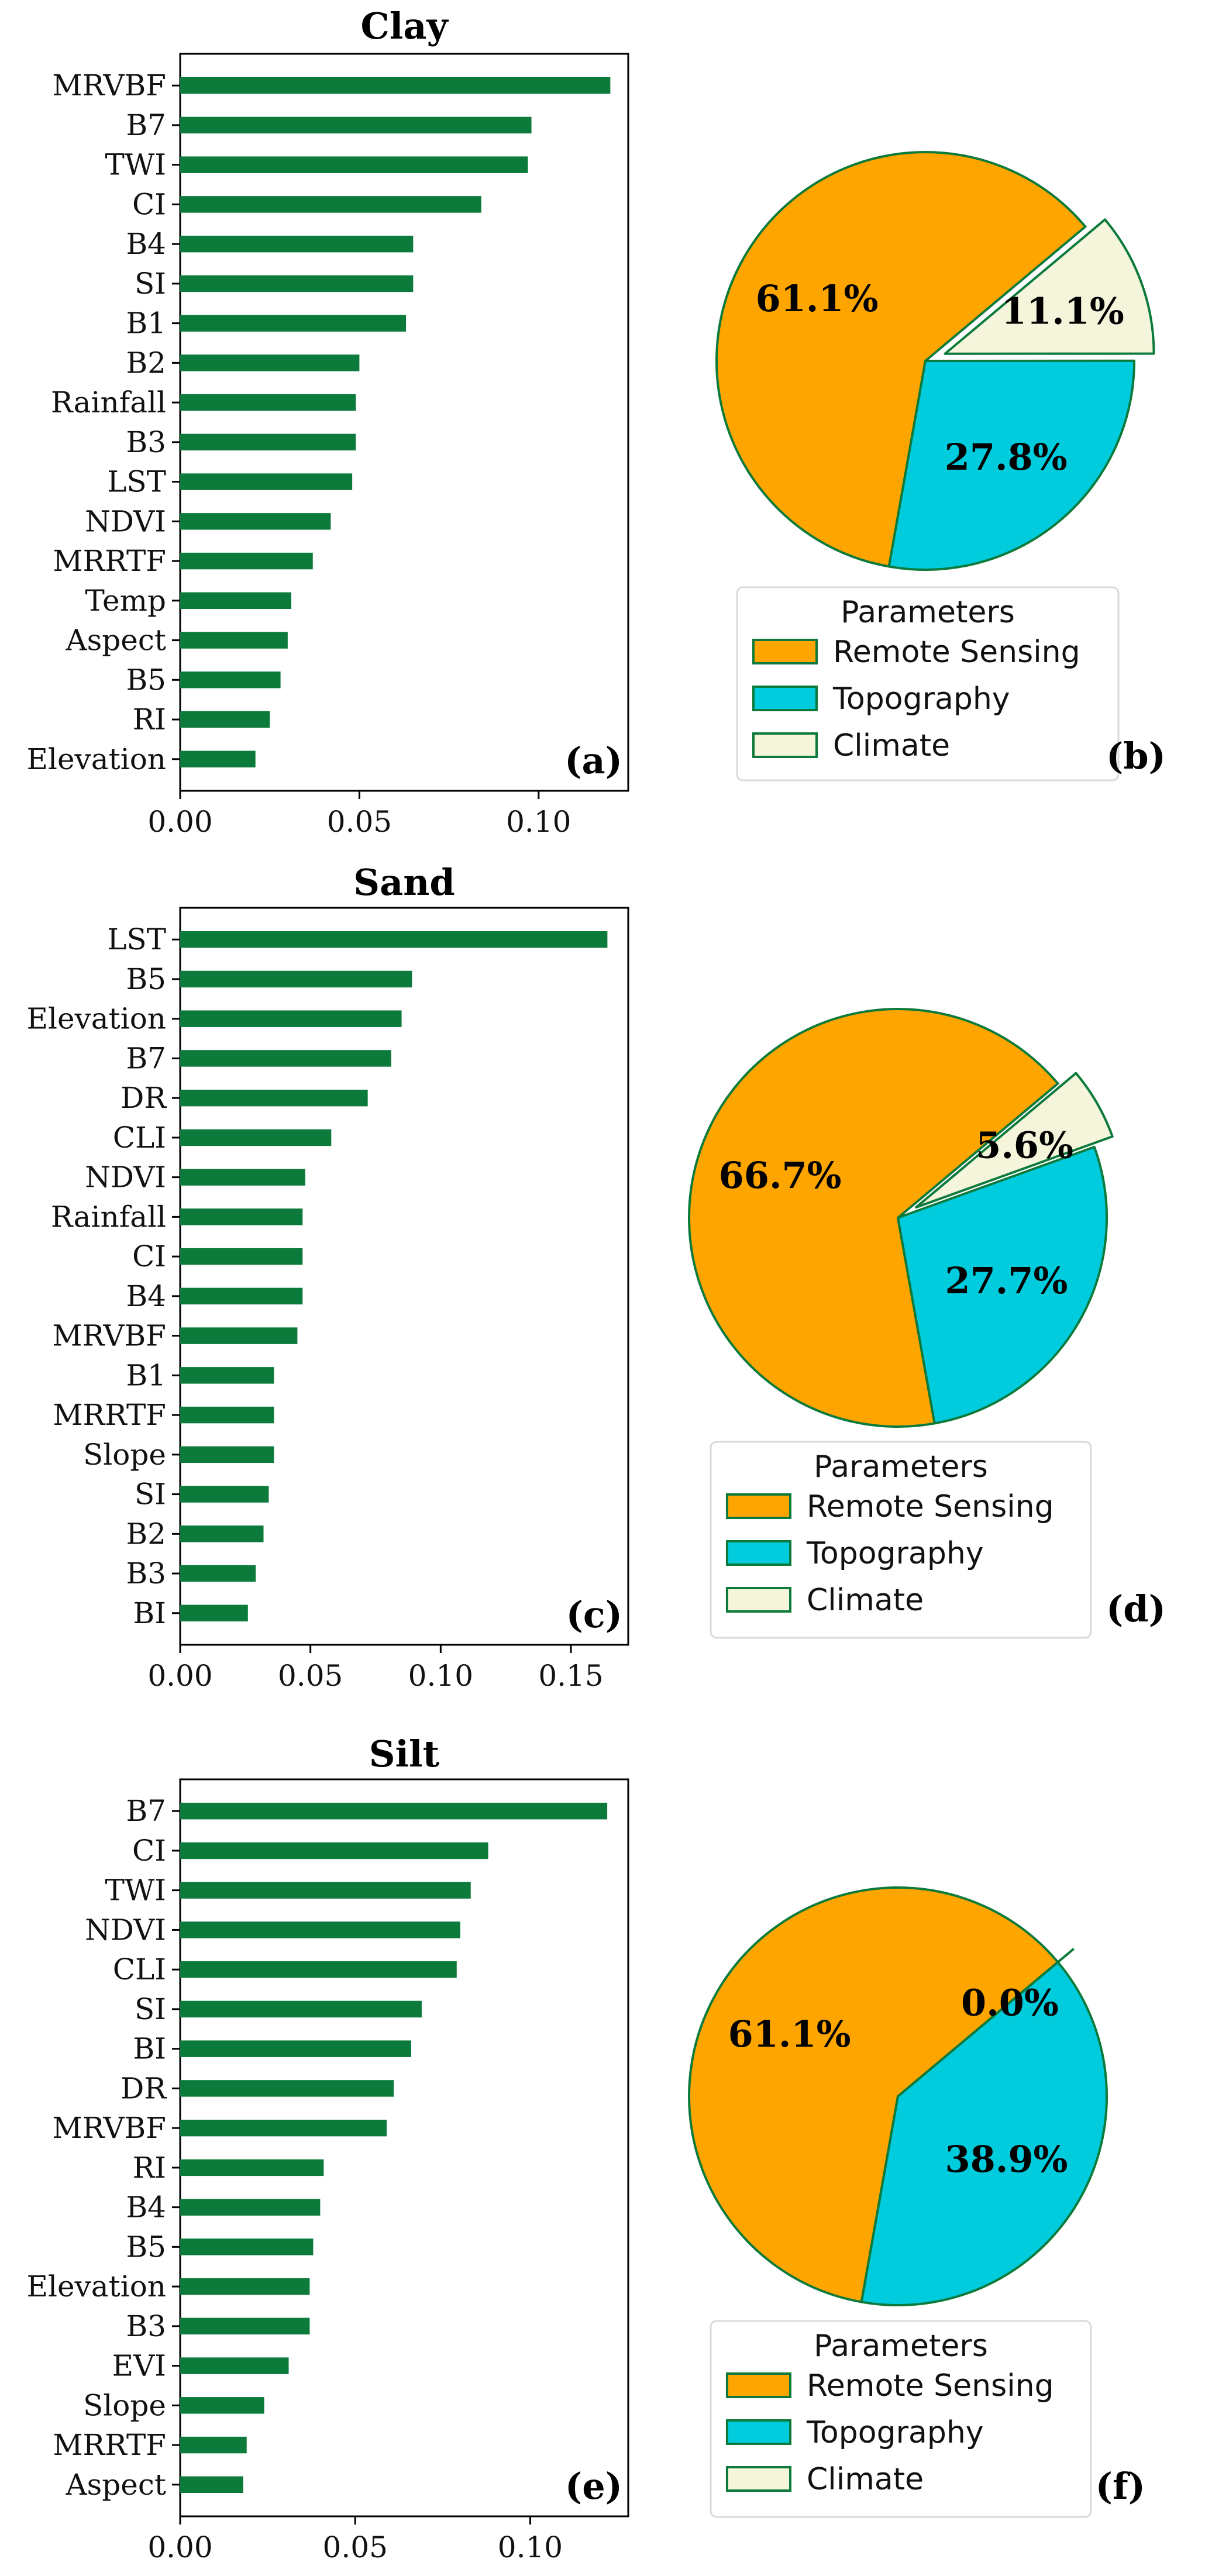 This screenshot has width=1205, height=2576. What do you see at coordinates (146, 2326) in the screenshot?
I see `y-tick-label: B3` at bounding box center [146, 2326].